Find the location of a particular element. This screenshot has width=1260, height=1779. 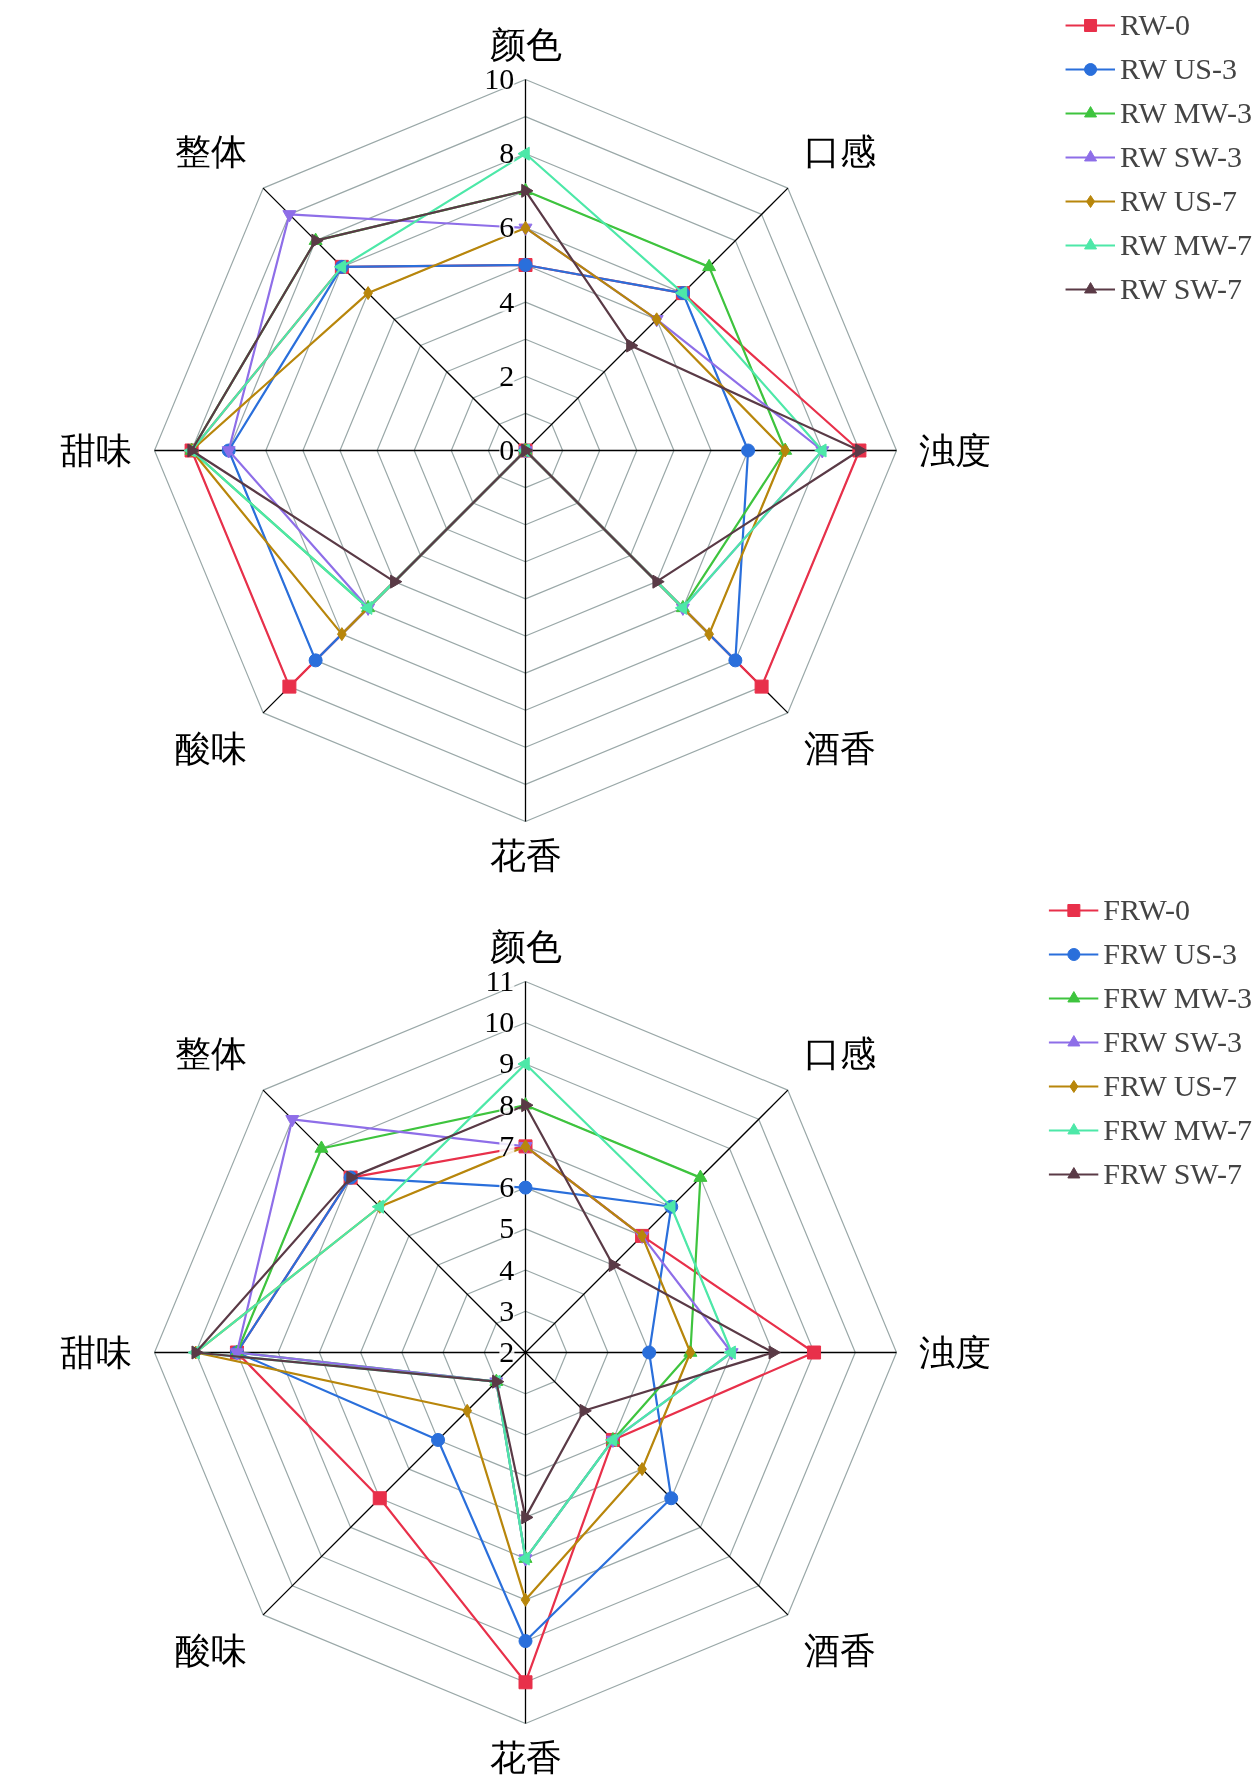

legend-label: RW MW-3 is located at coordinates (1186, 113).